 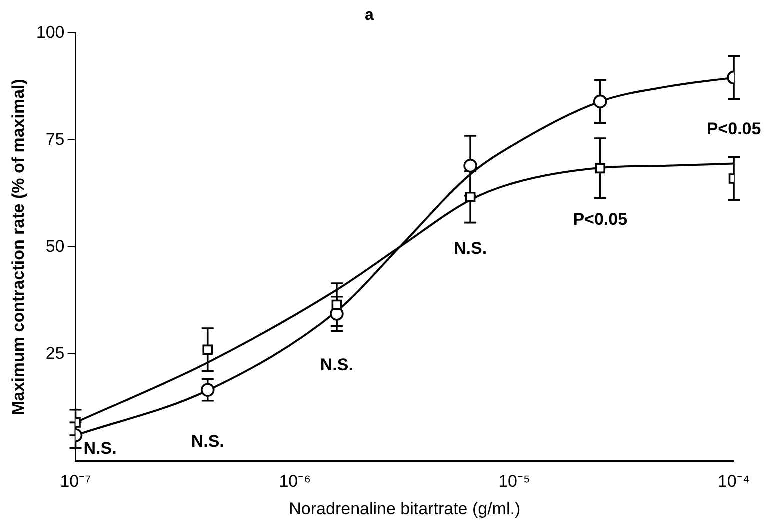 What do you see at coordinates (734, 482) in the screenshot?
I see `x-tick-label: 10⁻⁴` at bounding box center [734, 482].